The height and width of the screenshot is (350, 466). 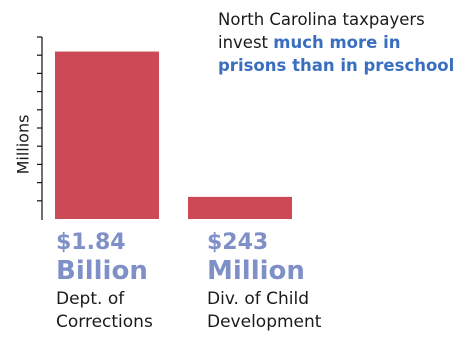 What do you see at coordinates (102, 271) in the screenshot?
I see `value-label-unit: Billion` at bounding box center [102, 271].